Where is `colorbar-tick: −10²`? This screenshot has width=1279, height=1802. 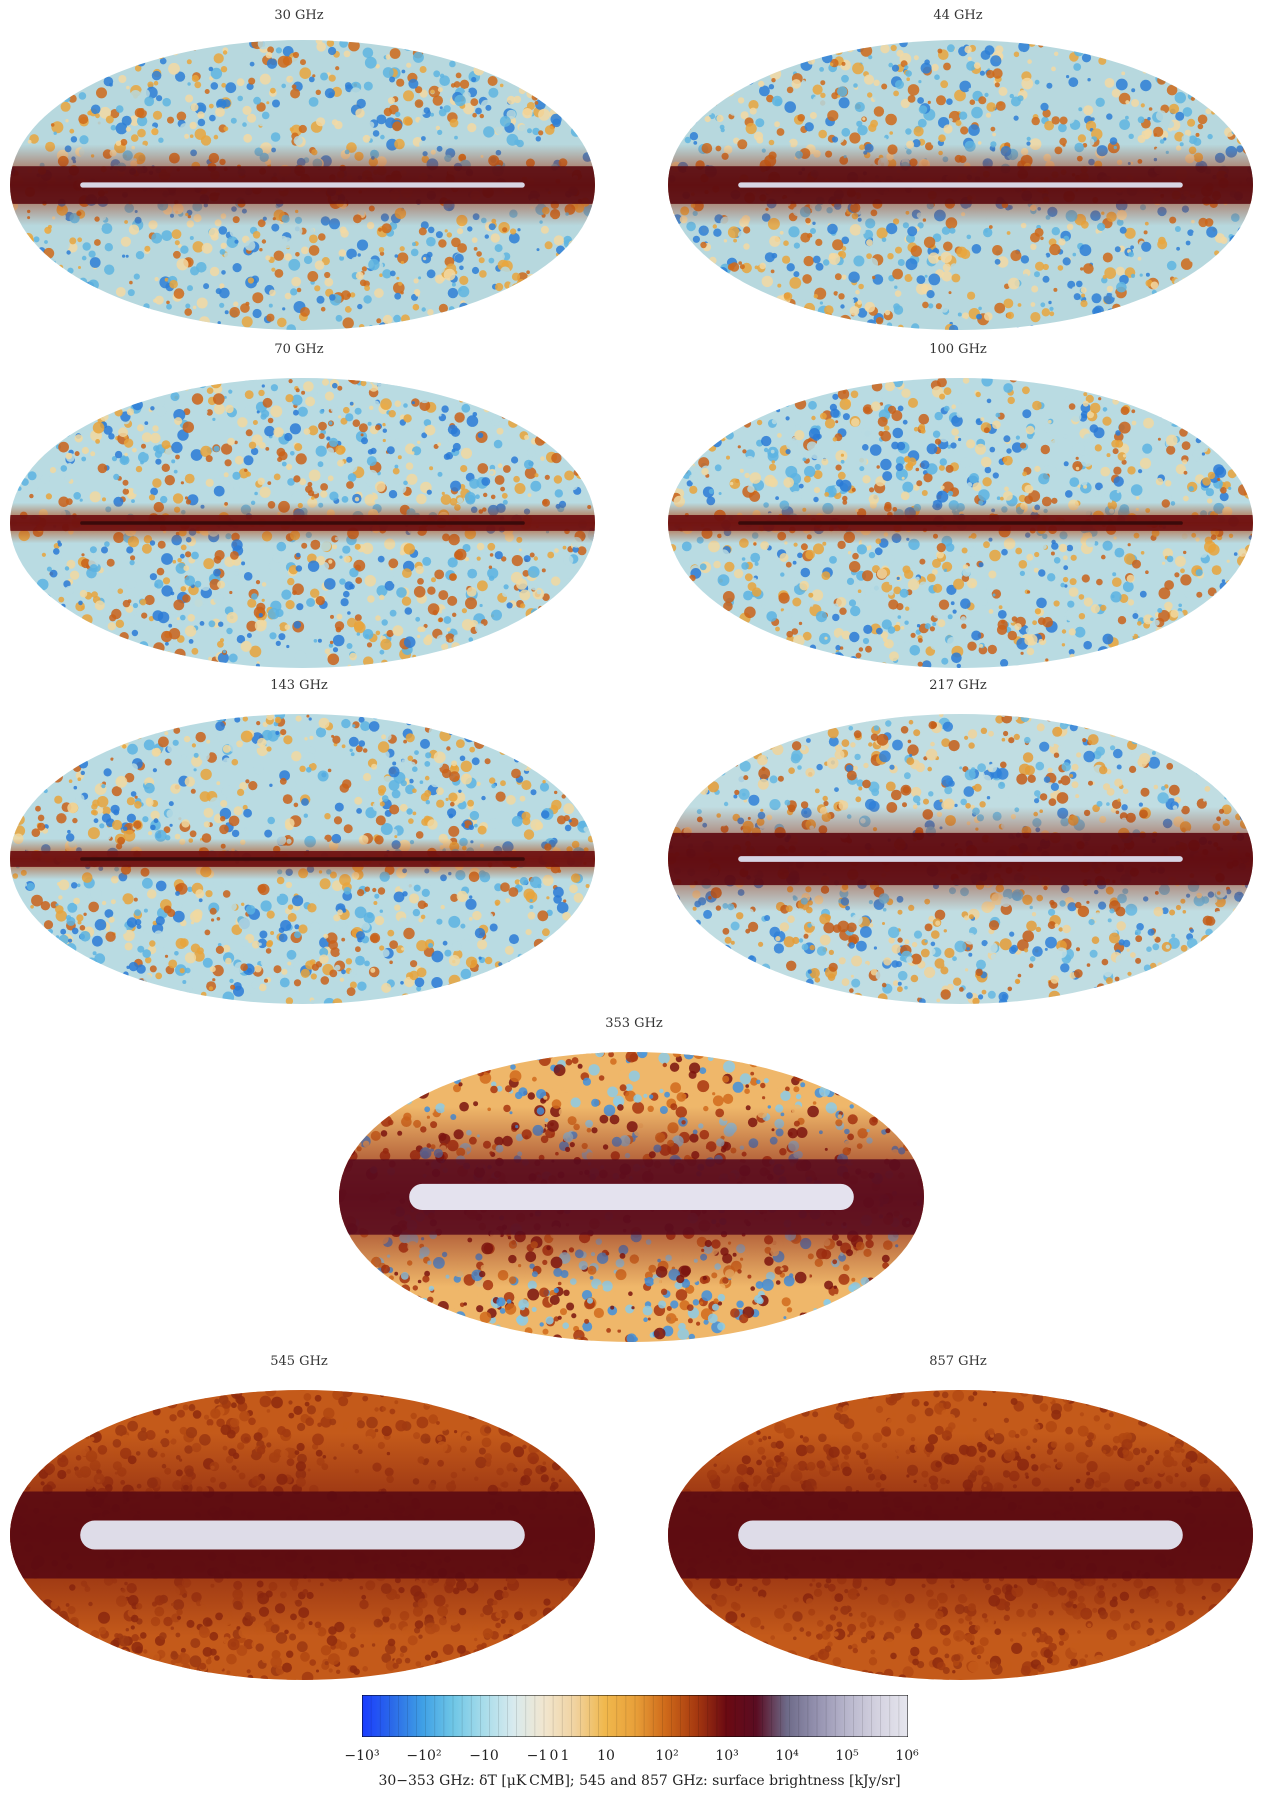
colorbar-tick: −10² is located at coordinates (424, 1756).